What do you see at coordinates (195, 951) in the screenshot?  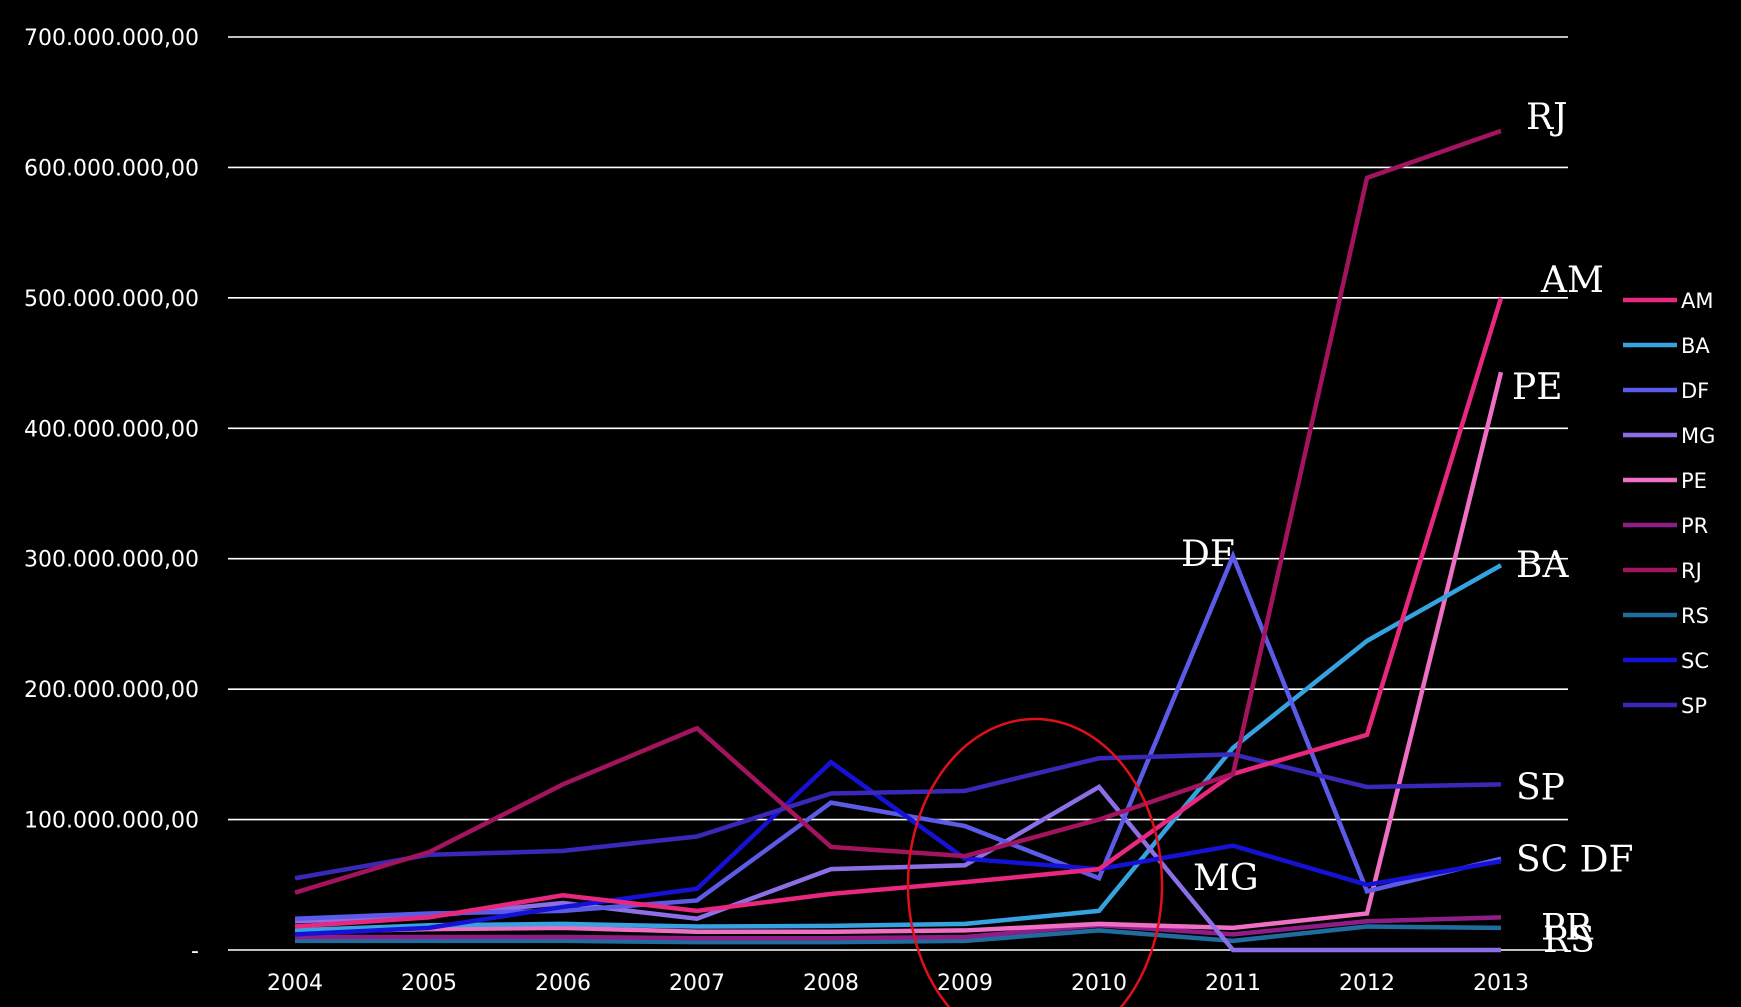 I see `y-tick-label: -` at bounding box center [195, 951].